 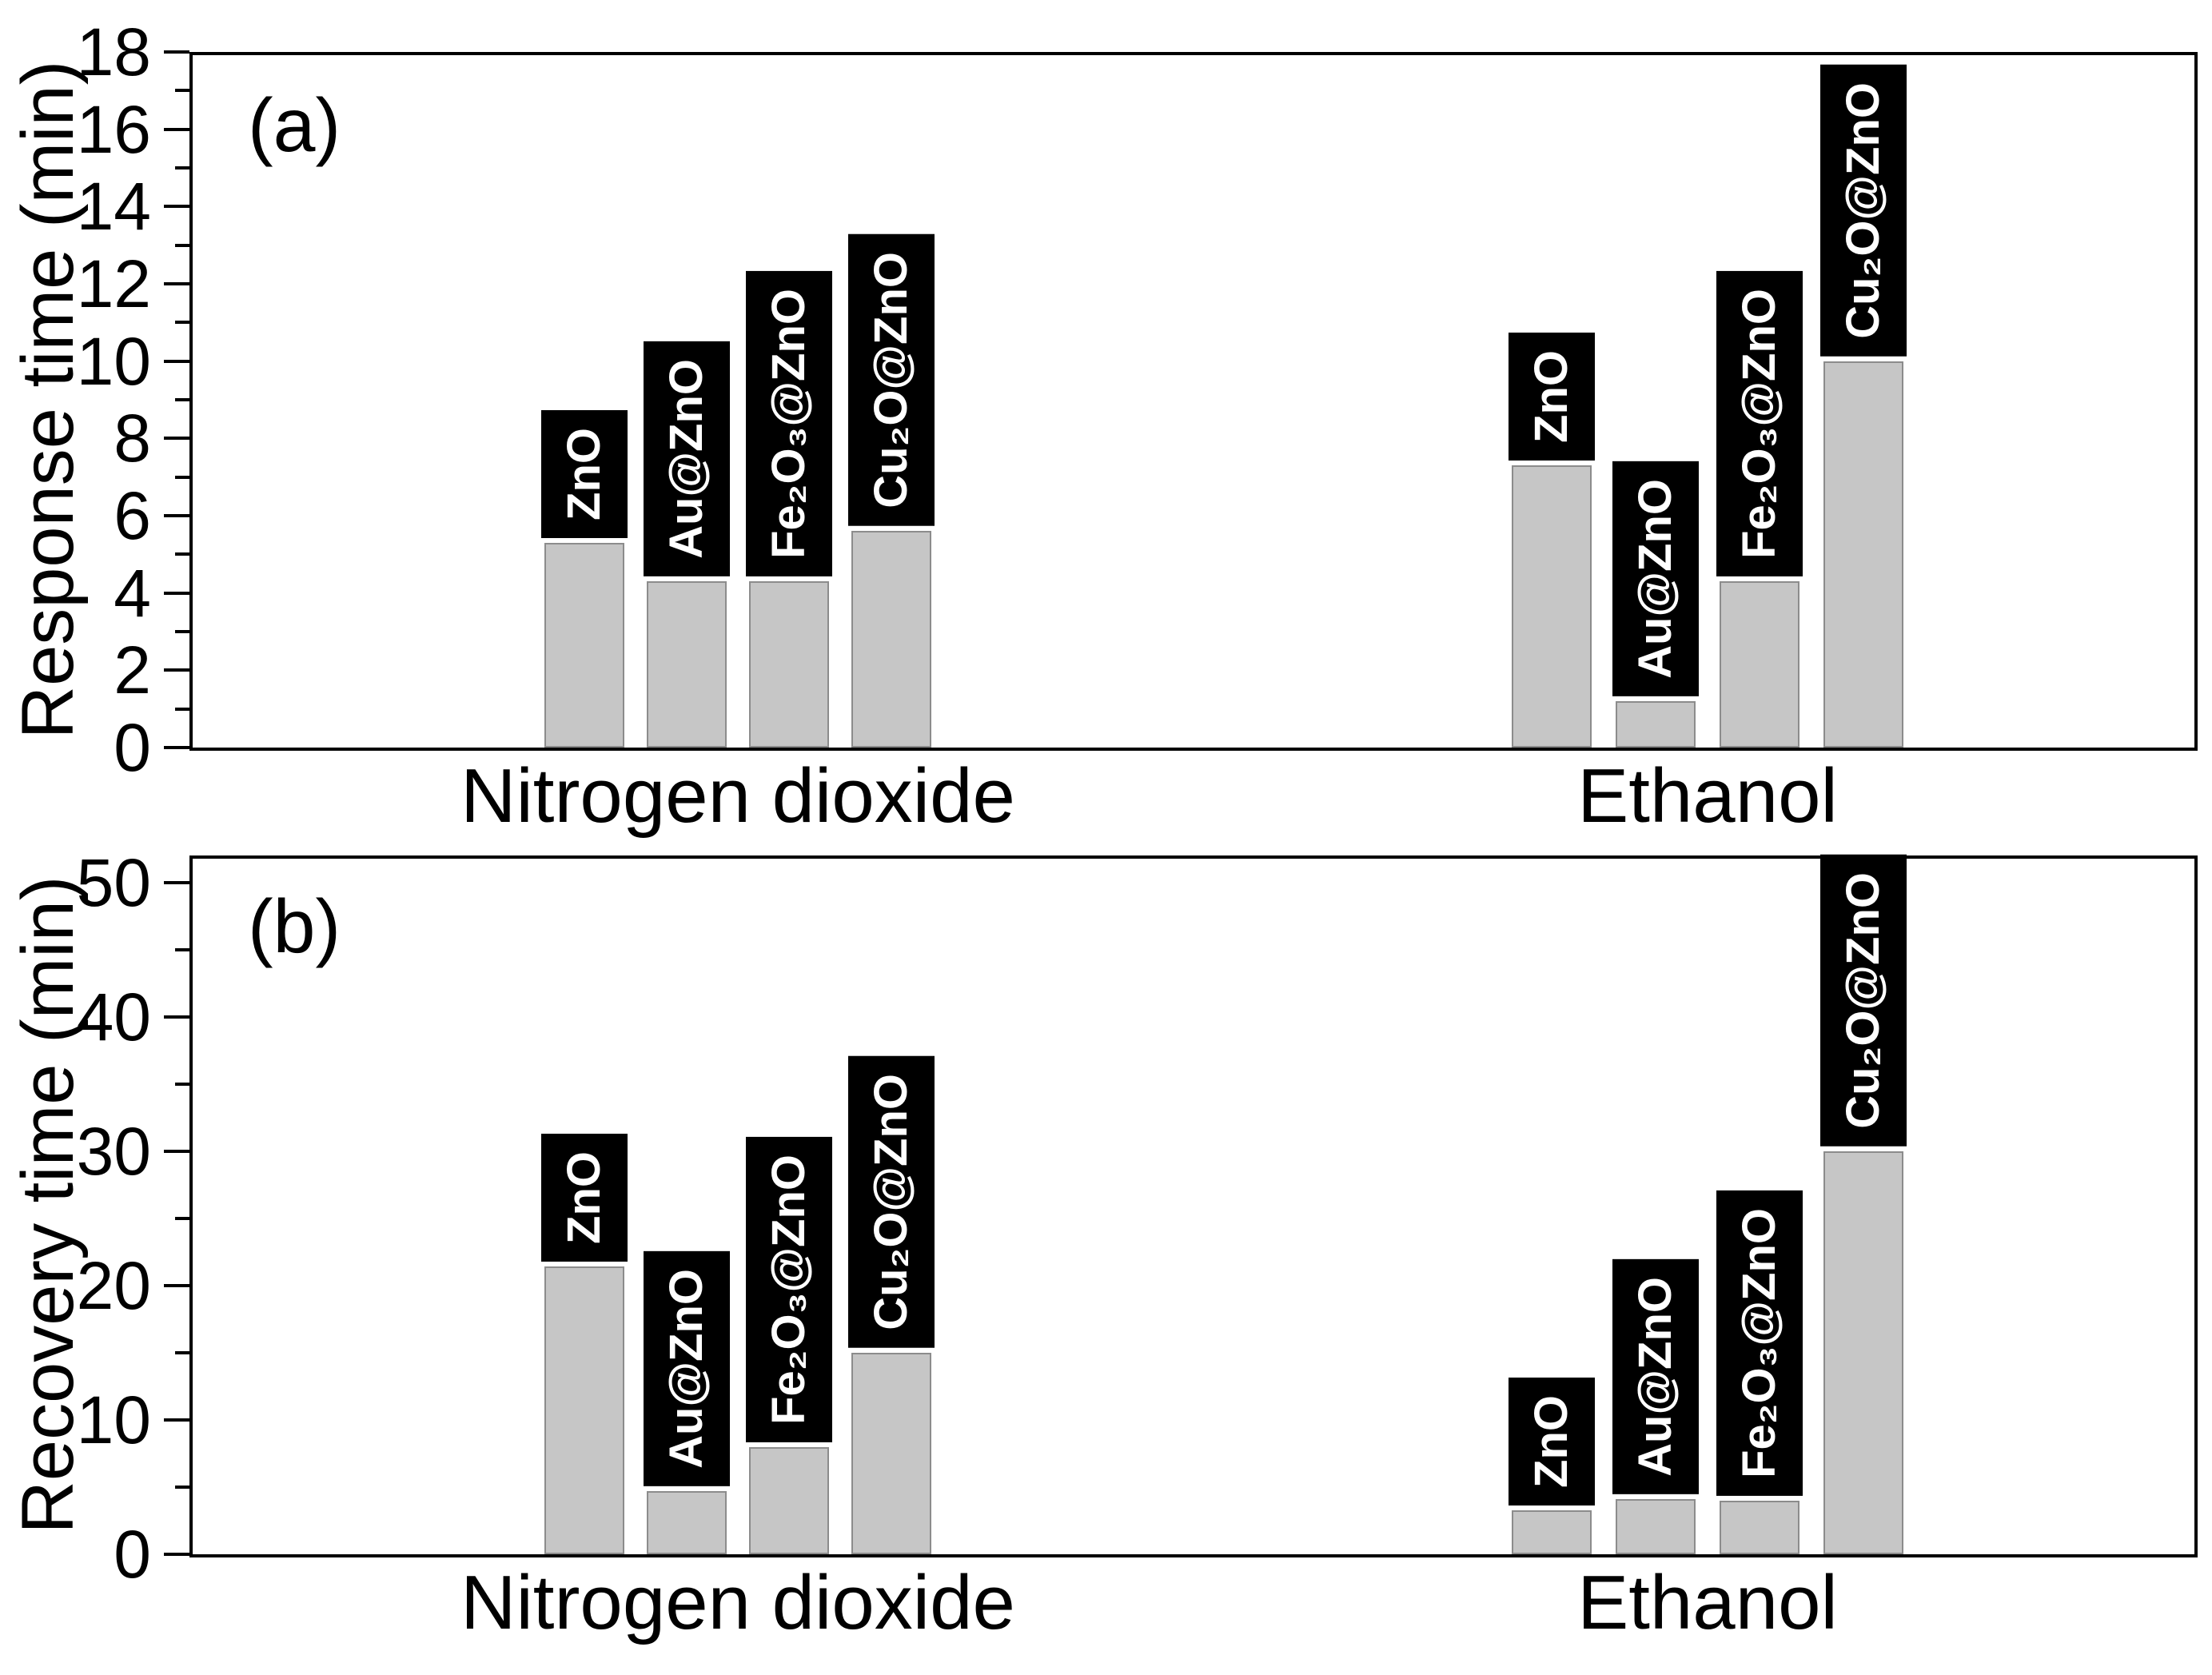 I want to click on panel-letter-a: (a), so click(x=294, y=125).